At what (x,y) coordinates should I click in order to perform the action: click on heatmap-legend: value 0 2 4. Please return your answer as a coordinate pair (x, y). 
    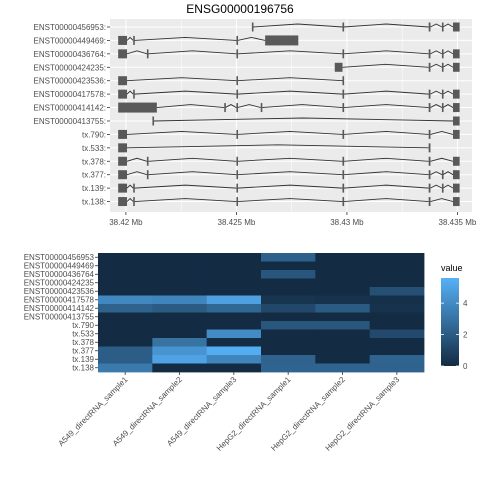
    Looking at the image, I should click on (454, 317).